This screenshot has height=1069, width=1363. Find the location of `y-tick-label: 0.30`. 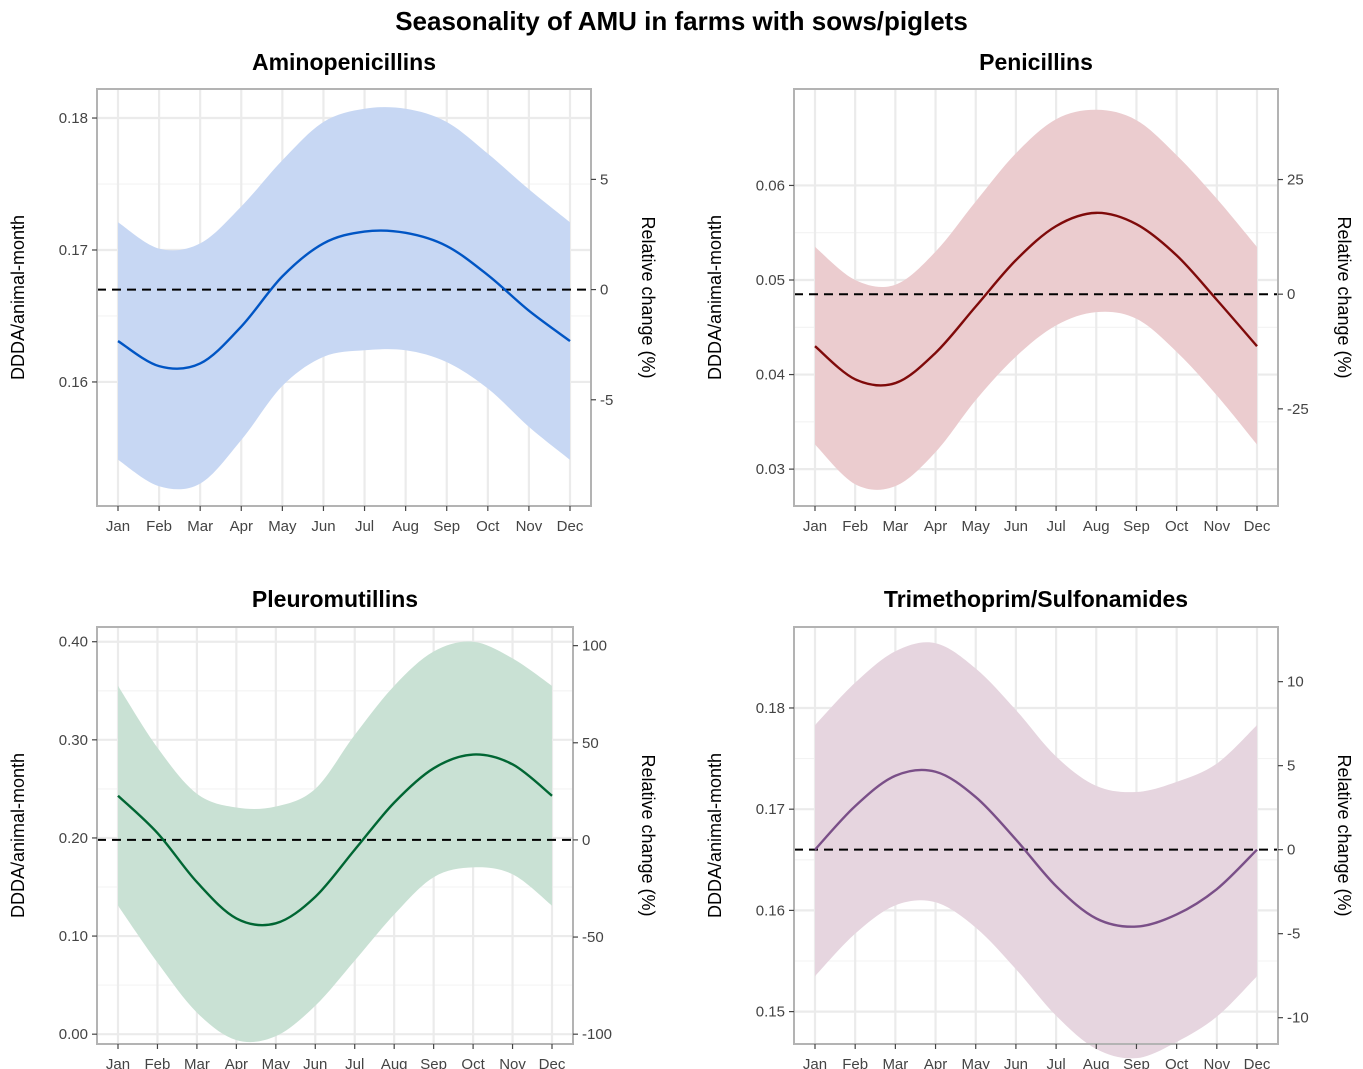

y-tick-label: 0.30 is located at coordinates (73, 740).